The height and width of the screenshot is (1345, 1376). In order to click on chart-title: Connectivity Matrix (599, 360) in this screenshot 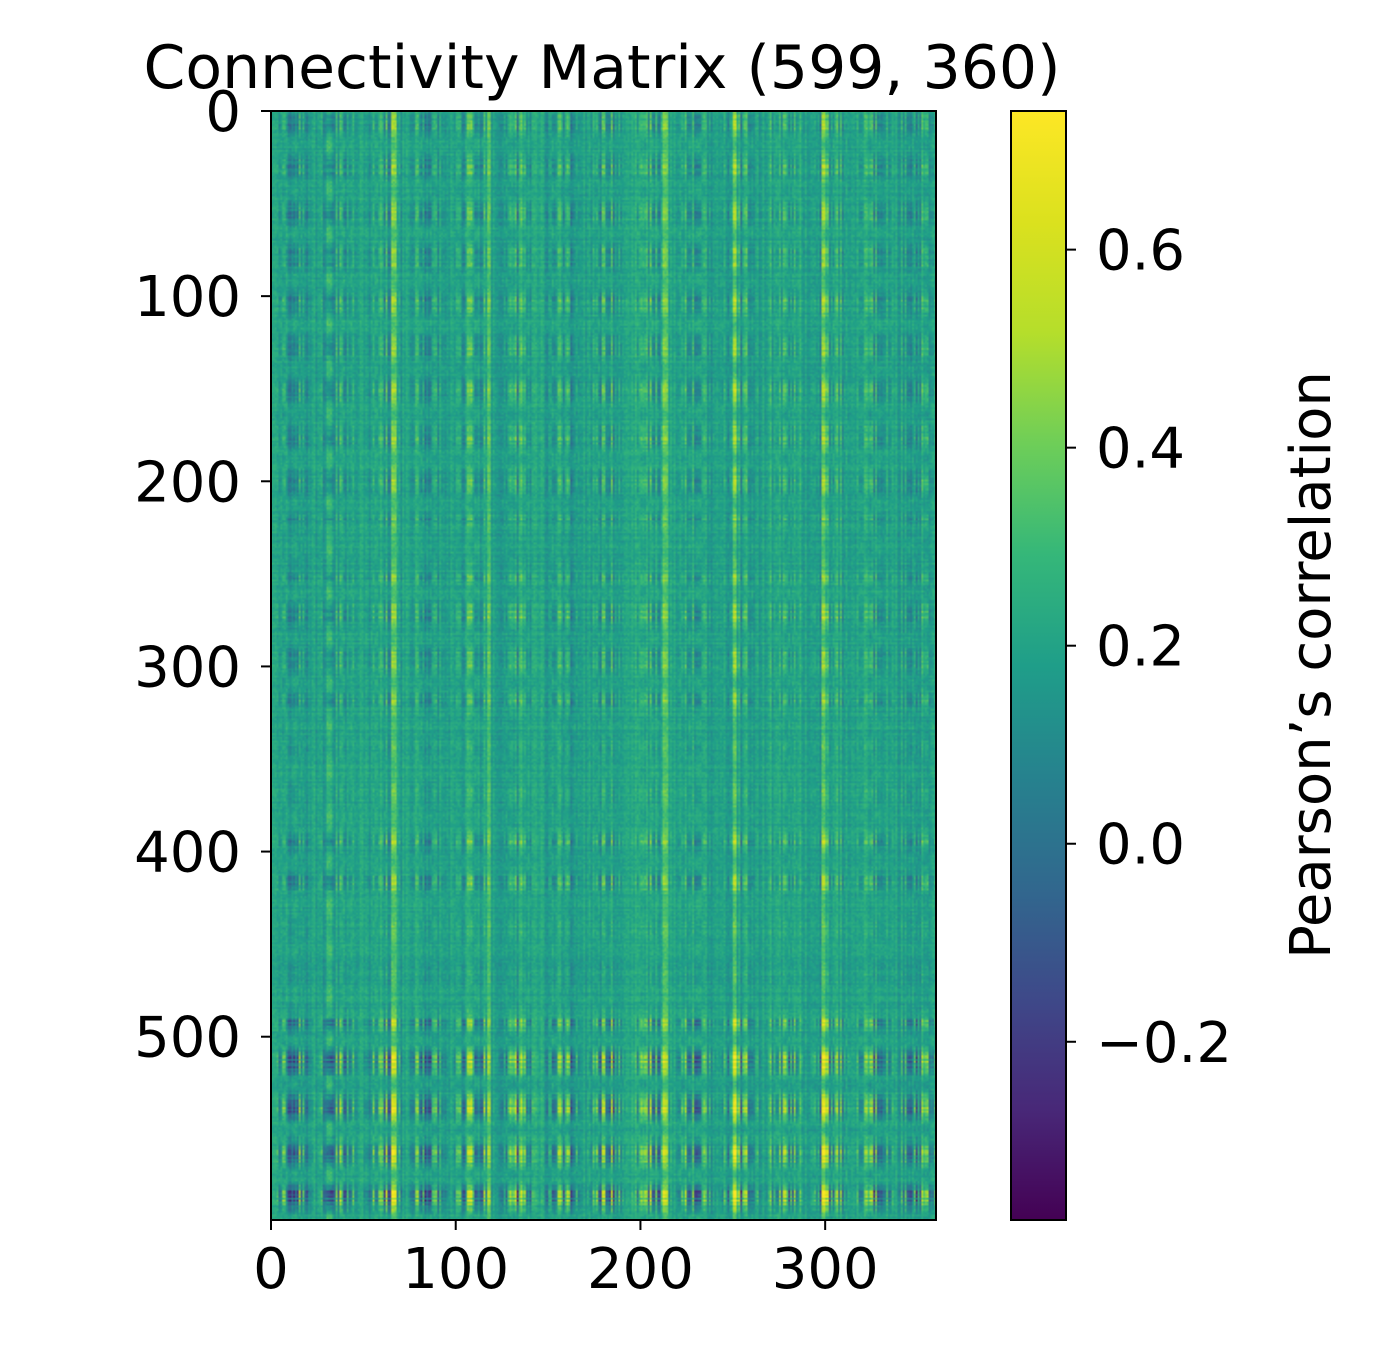, I will do `click(601, 68)`.